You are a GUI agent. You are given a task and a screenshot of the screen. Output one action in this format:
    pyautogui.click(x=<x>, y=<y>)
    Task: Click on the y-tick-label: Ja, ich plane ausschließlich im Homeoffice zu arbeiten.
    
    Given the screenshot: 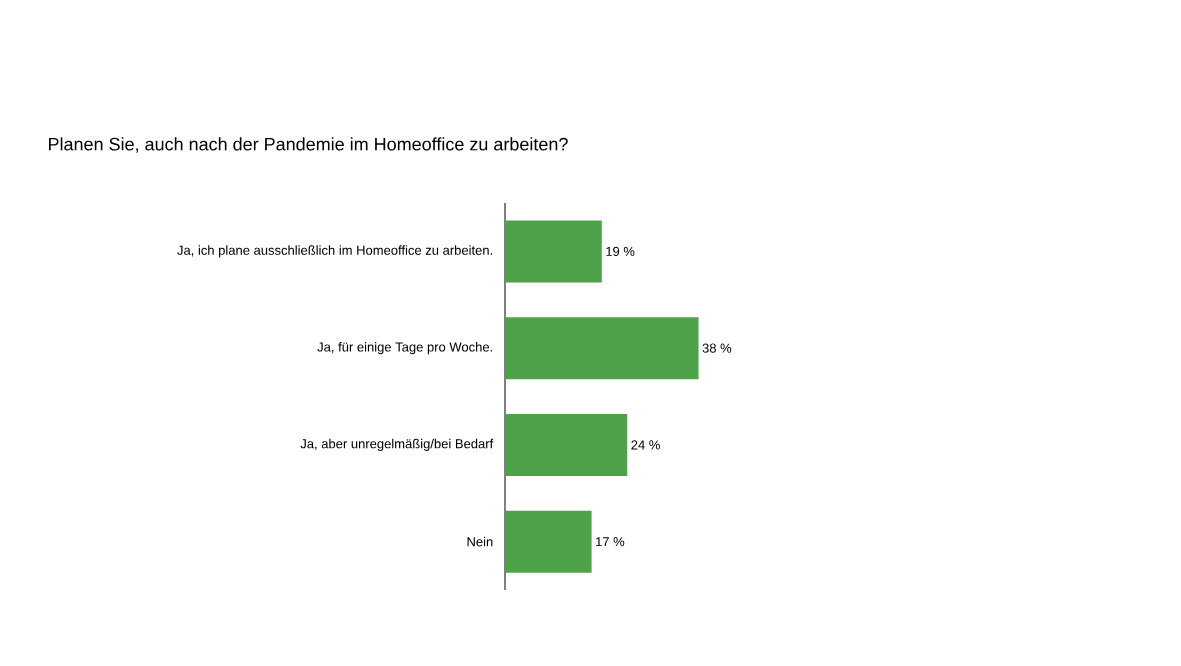 What is the action you would take?
    pyautogui.click(x=334, y=251)
    